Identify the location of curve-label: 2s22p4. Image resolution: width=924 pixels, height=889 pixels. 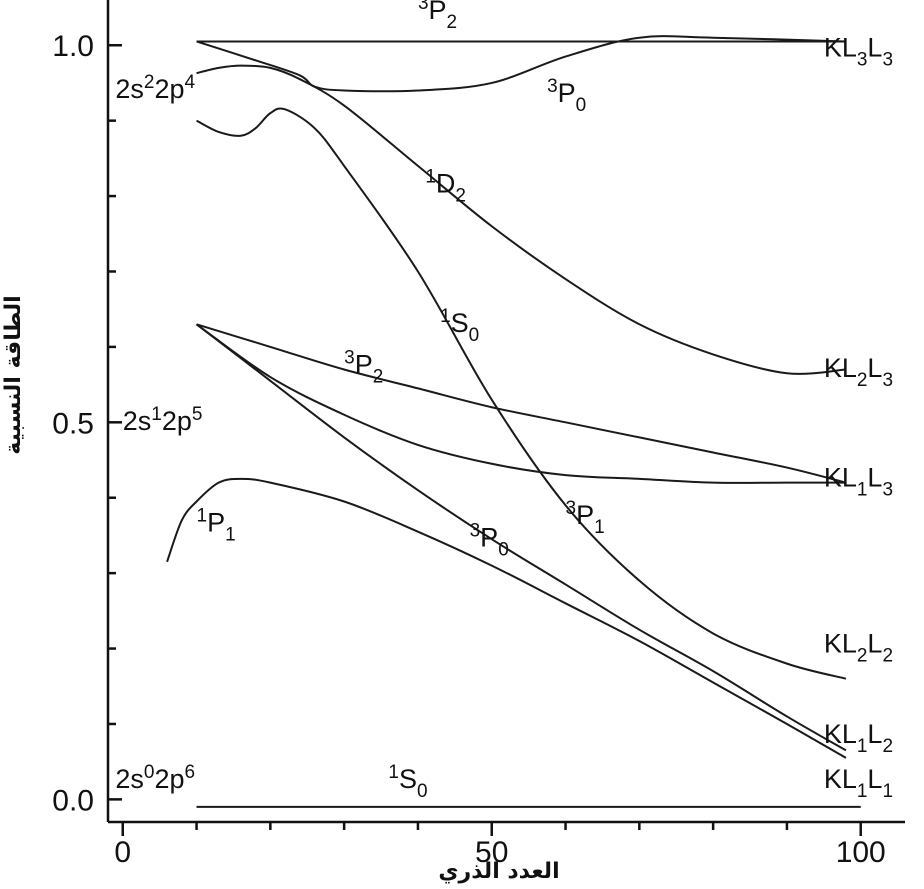
(155, 88).